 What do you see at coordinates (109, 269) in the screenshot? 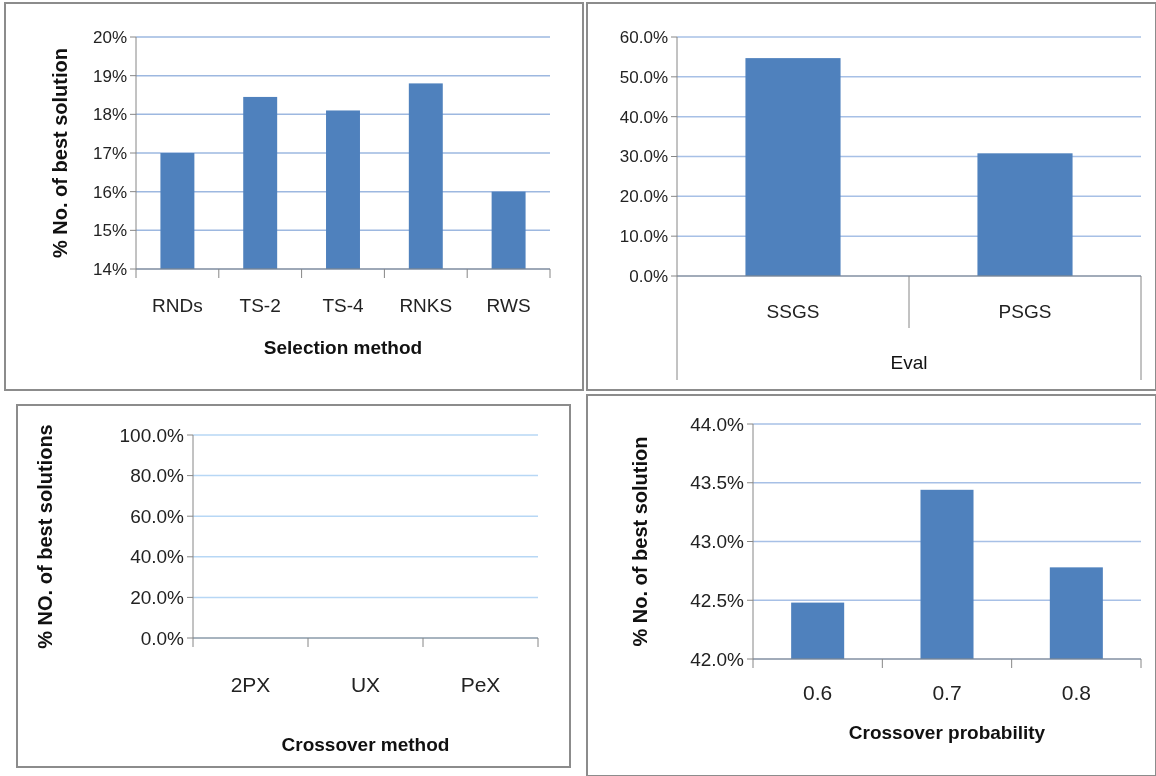
I see `y-tick-label: 14%` at bounding box center [109, 269].